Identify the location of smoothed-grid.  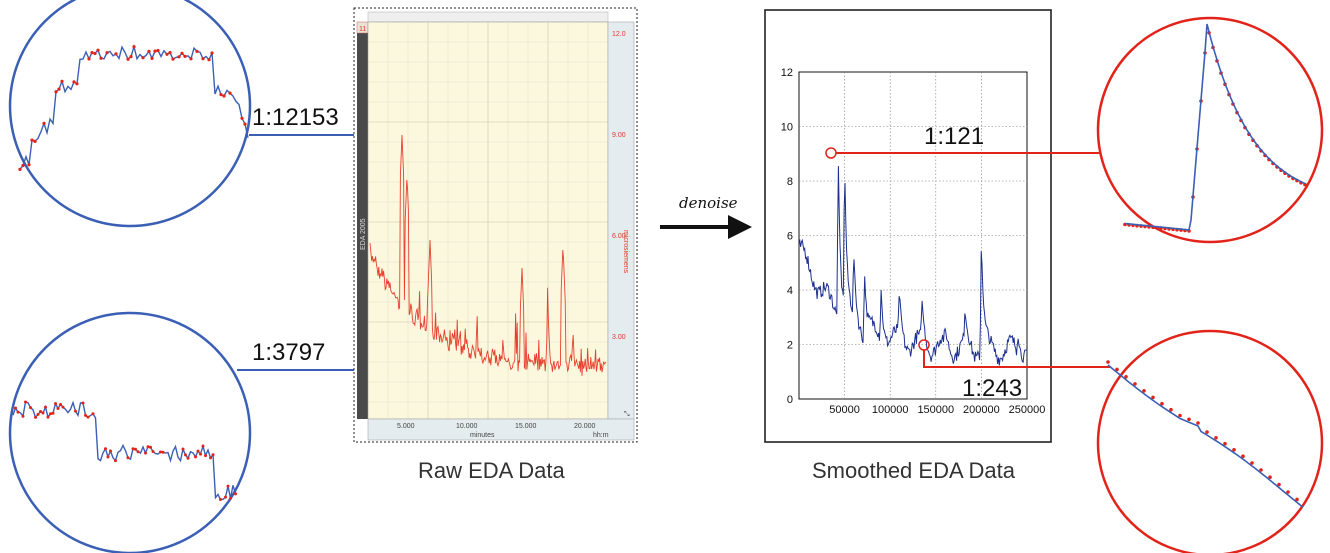
(913, 235).